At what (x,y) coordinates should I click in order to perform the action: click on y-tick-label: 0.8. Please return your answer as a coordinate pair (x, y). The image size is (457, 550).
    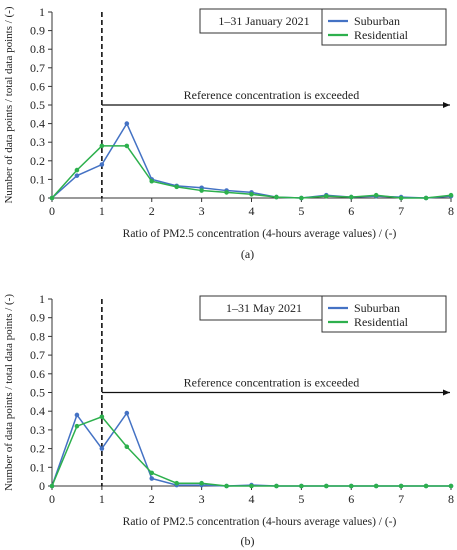
    Looking at the image, I should click on (37, 336).